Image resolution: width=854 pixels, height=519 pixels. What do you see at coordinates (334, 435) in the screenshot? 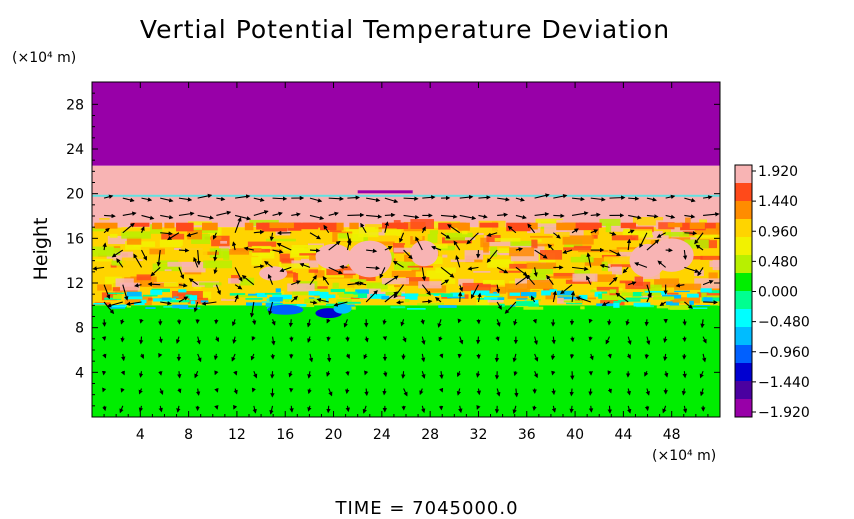
I see `x-tick-label: 20` at bounding box center [334, 435].